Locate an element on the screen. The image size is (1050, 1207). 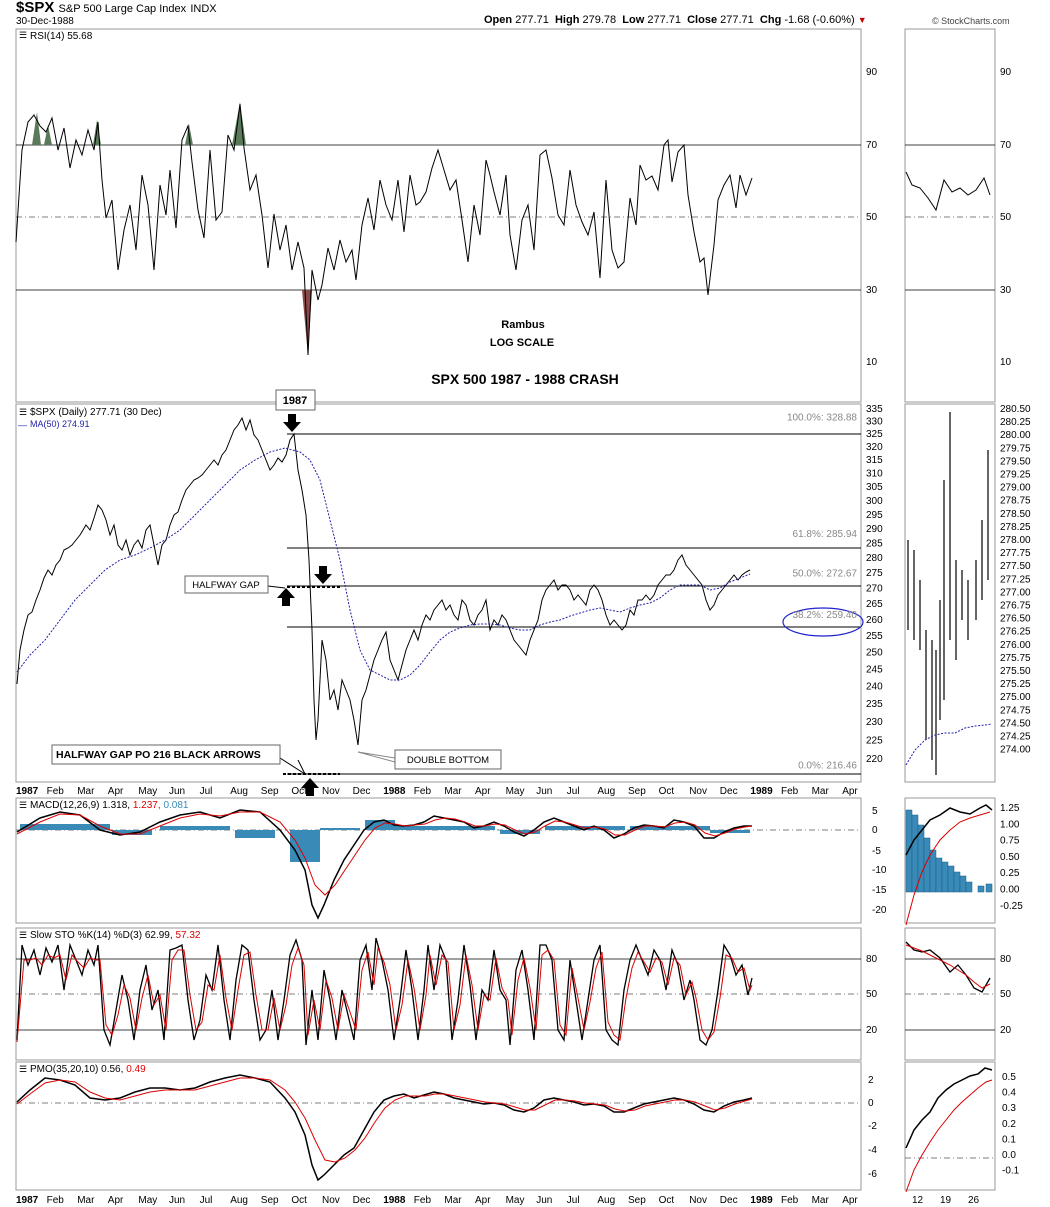
price-tick-label: 270 is located at coordinates (874, 589).